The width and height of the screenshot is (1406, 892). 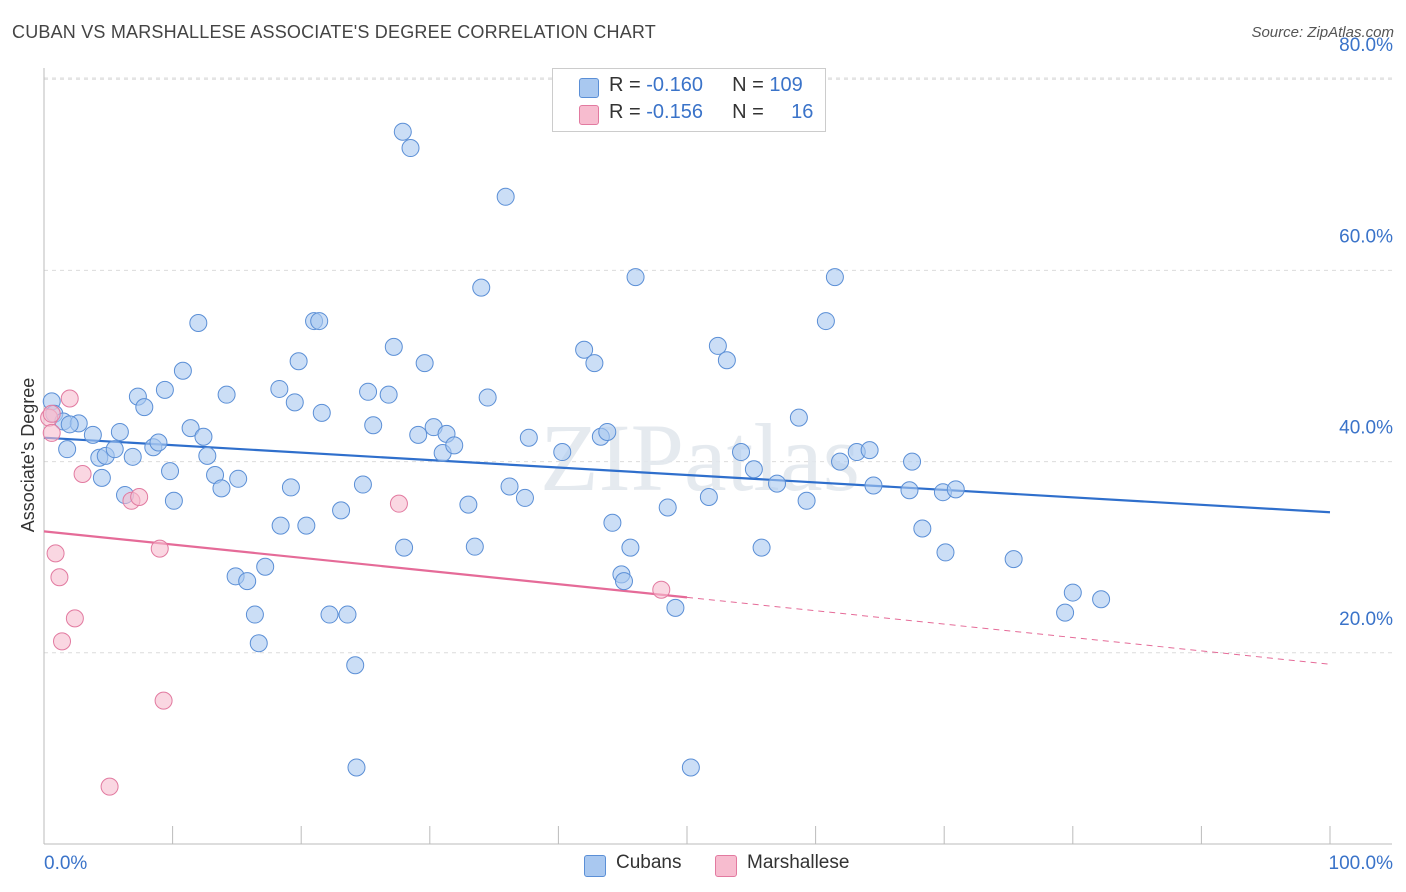 I want to click on y-tick-label: 40.0%, so click(x=1366, y=428).